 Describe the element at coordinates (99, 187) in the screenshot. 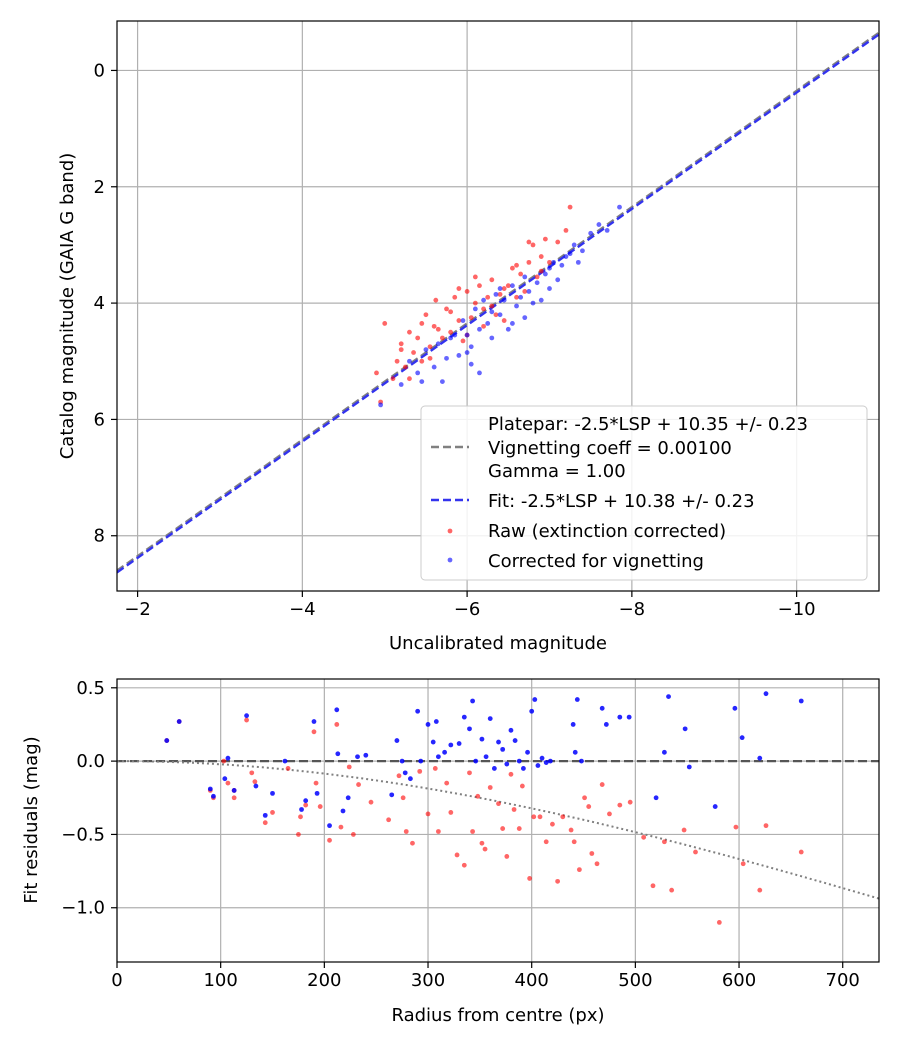

I see `top-y-tick-label: 2` at that location.